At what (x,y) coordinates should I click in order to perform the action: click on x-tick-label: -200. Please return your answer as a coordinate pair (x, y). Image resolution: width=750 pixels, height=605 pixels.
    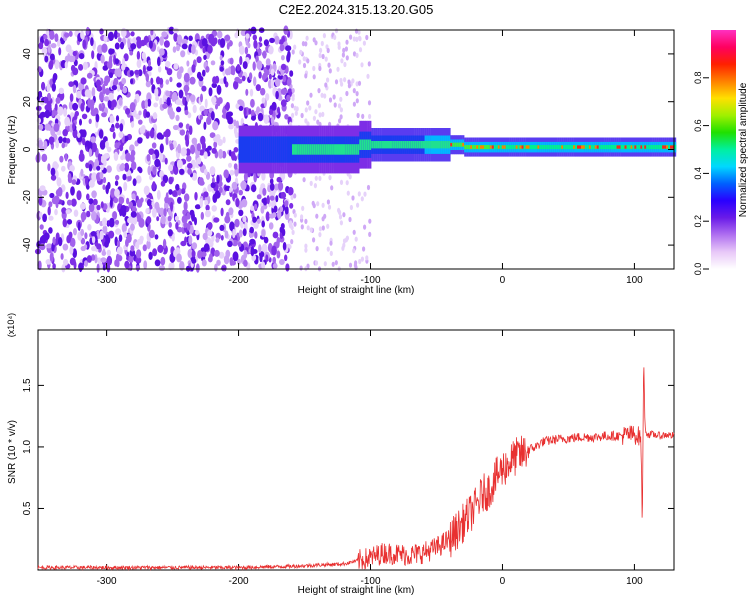
    Looking at the image, I should click on (239, 581).